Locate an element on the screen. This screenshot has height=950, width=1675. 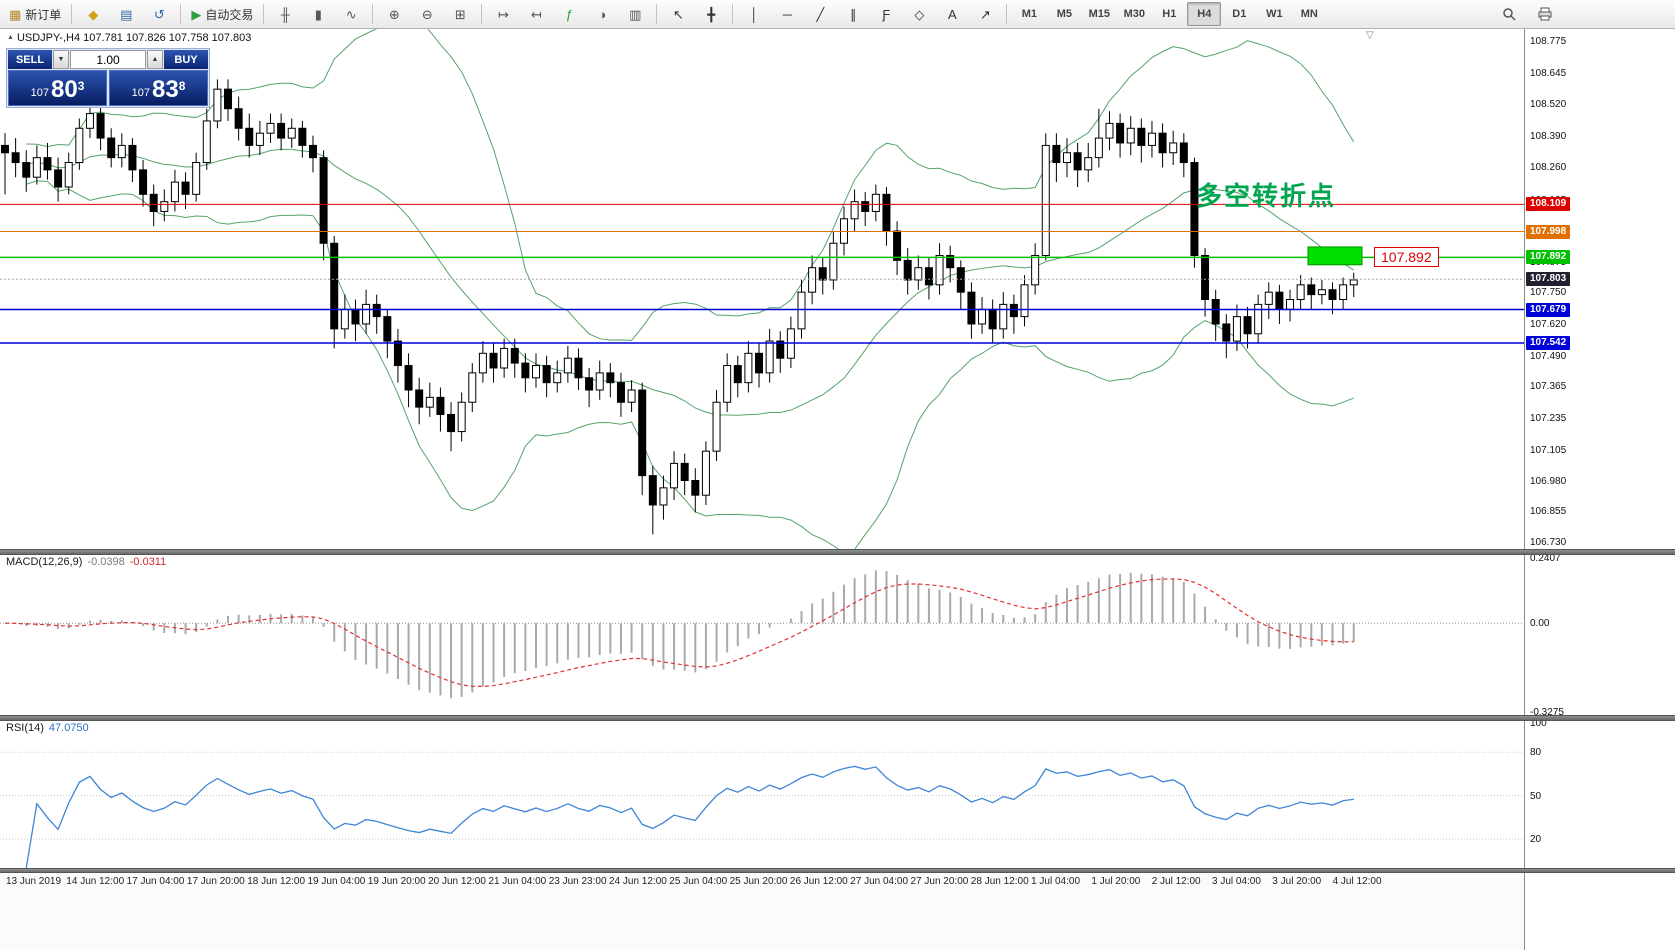
buy-price-button: 107 83 8 is located at coordinates (158, 88).